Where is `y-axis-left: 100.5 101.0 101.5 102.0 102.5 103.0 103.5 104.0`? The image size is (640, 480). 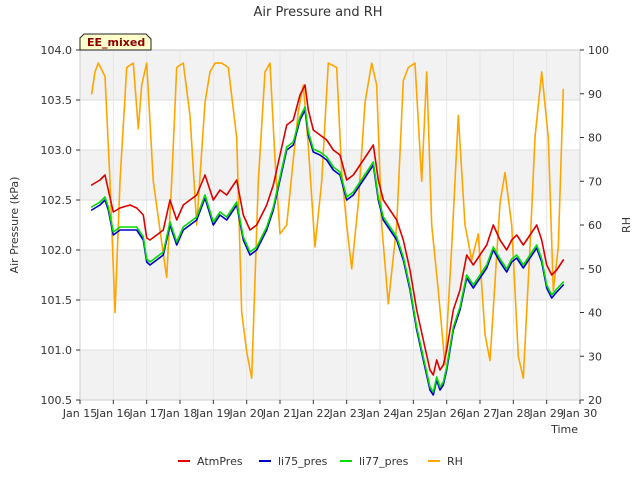
y-axis-left: 100.5 101.0 101.5 102.0 102.5 103.0 103.5 104.0 is located at coordinates (60, 225).